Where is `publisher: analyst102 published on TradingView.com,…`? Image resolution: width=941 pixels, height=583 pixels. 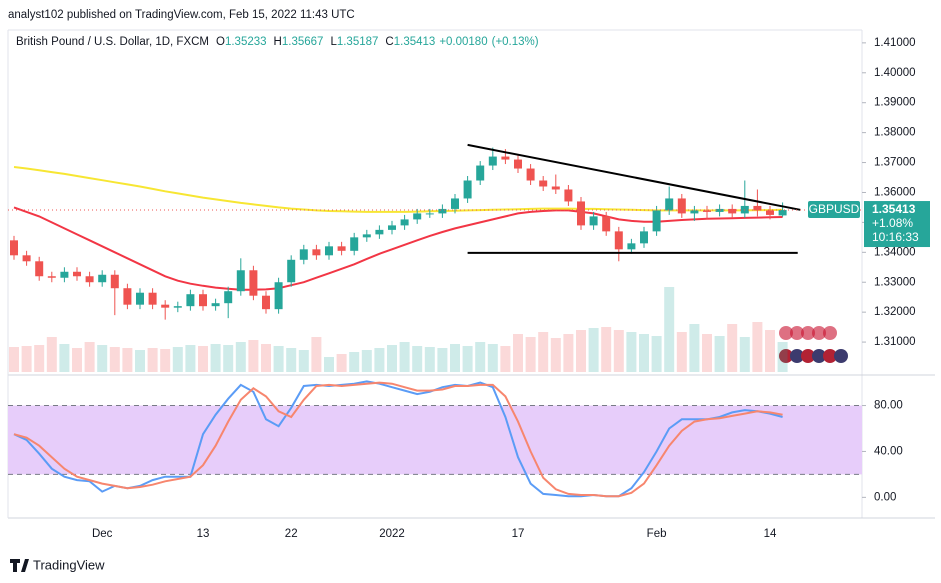
publisher: analyst102 published on TradingView.com,… is located at coordinates (181, 15).